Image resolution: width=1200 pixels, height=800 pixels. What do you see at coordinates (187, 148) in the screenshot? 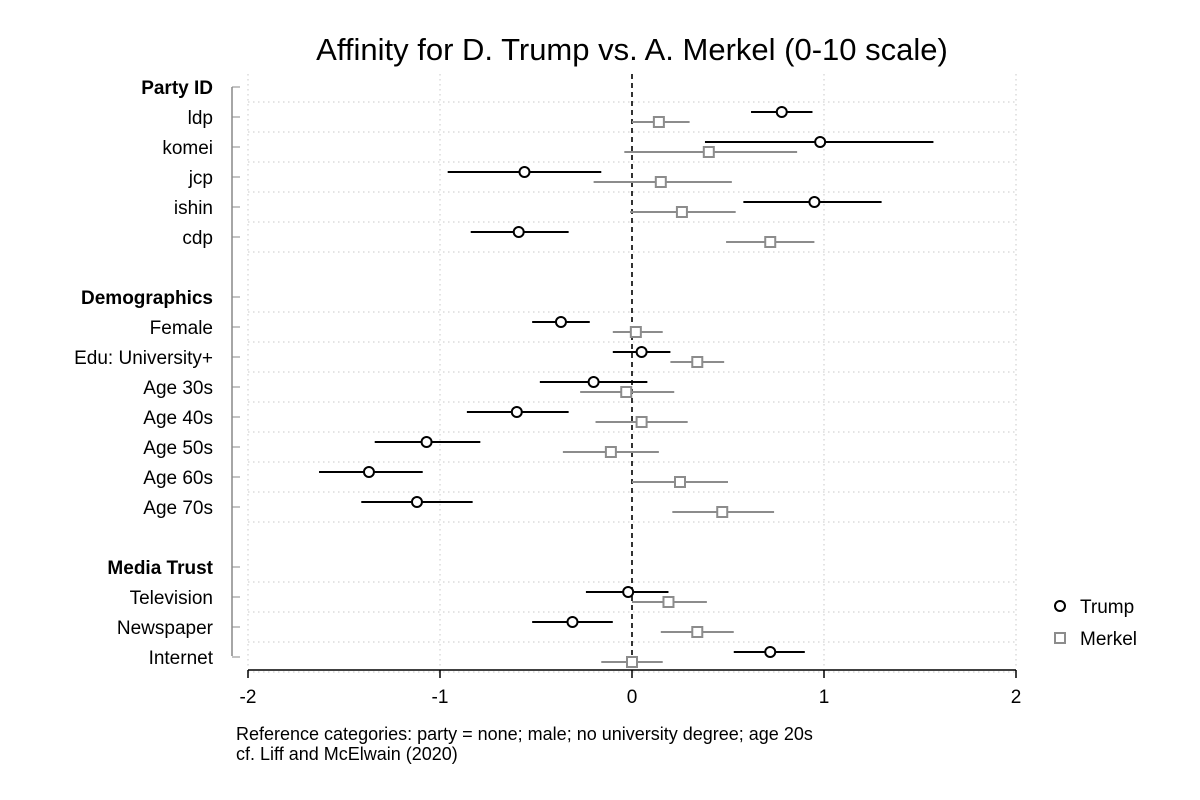
I see `category-label: komei` at bounding box center [187, 148].